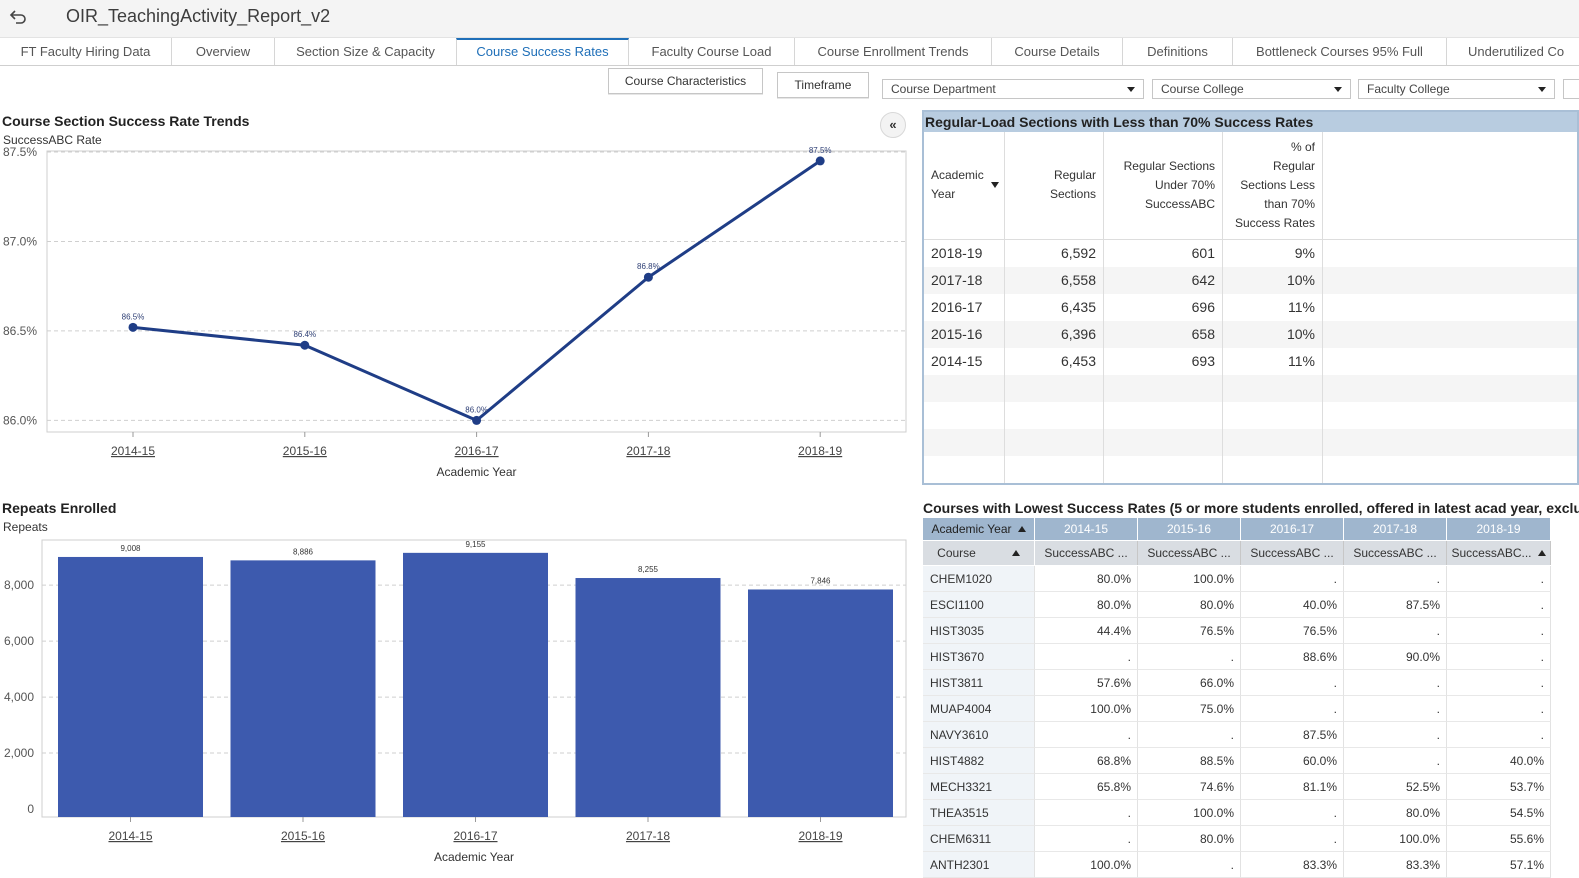  Describe the element at coordinates (1086, 631) in the screenshot. I see `table2-value-cell: 44.4%` at that location.